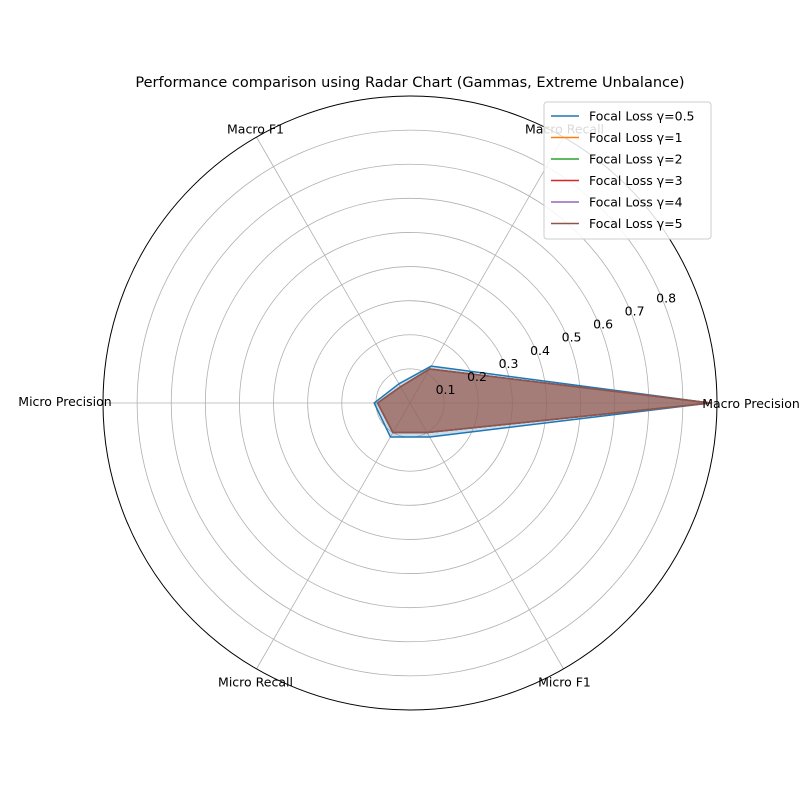  I want to click on legend-entry: Focal Loss γ=2, so click(636, 159).